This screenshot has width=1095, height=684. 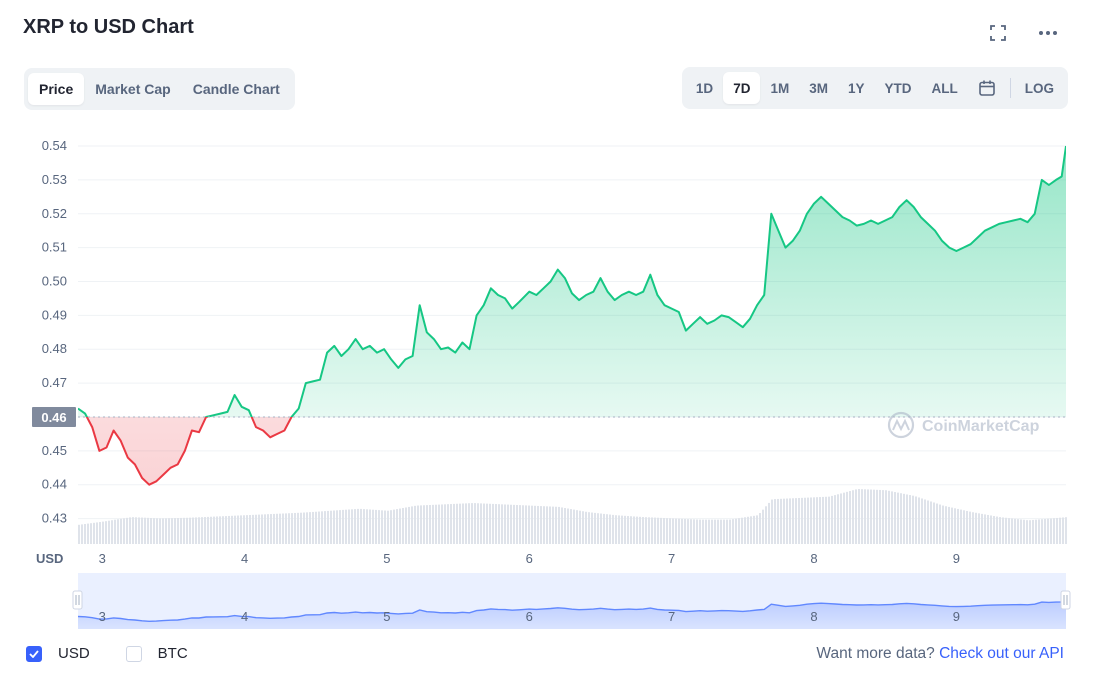 What do you see at coordinates (236, 89) in the screenshot?
I see `tab-candle-chart: Candle Chart` at bounding box center [236, 89].